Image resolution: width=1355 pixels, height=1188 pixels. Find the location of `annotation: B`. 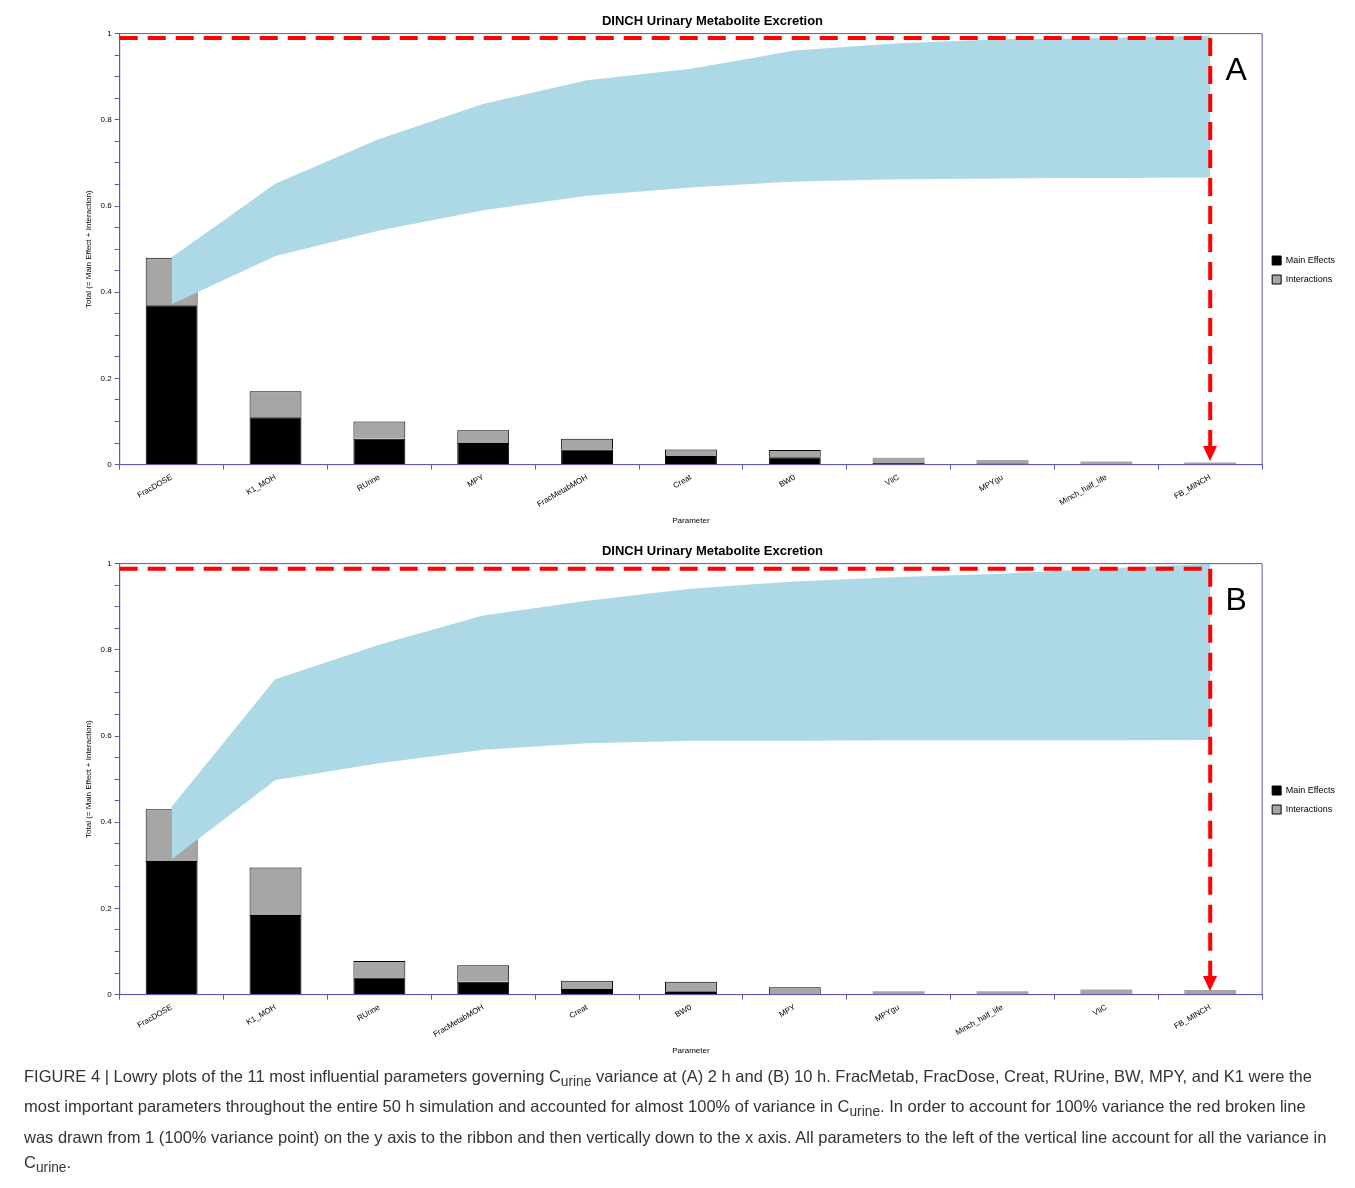

annotation: B is located at coordinates (1236, 599).